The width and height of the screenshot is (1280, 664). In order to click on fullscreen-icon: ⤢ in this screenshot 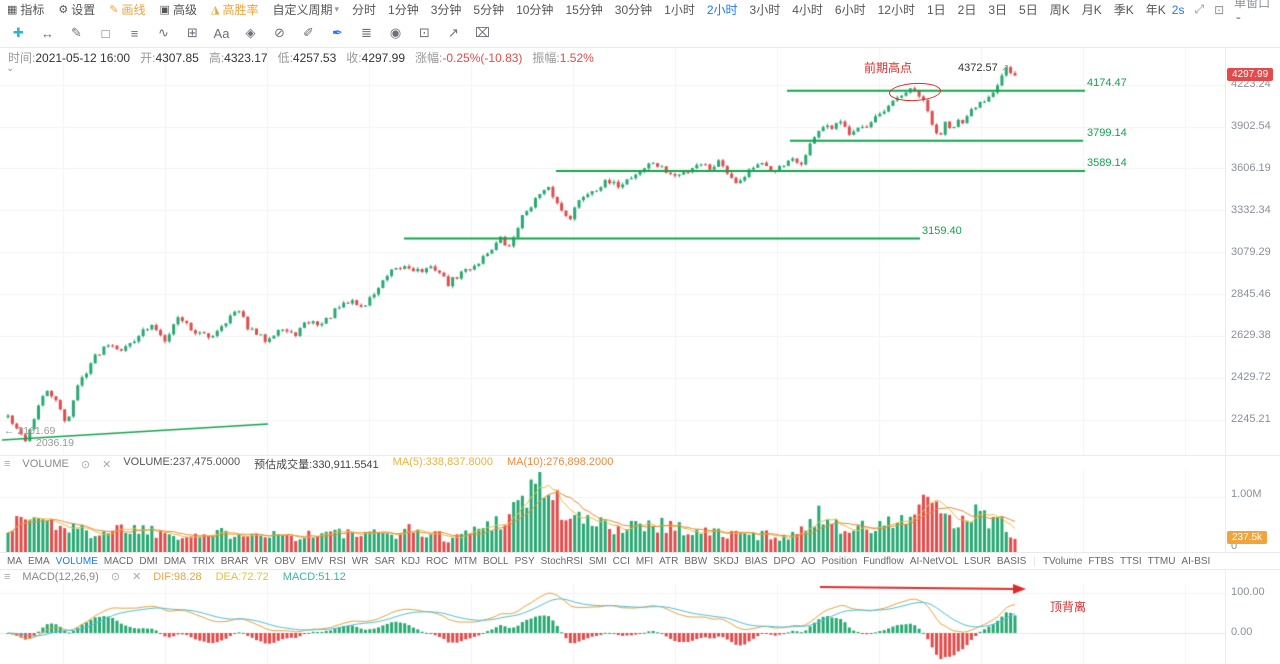, I will do `click(1199, 9)`.